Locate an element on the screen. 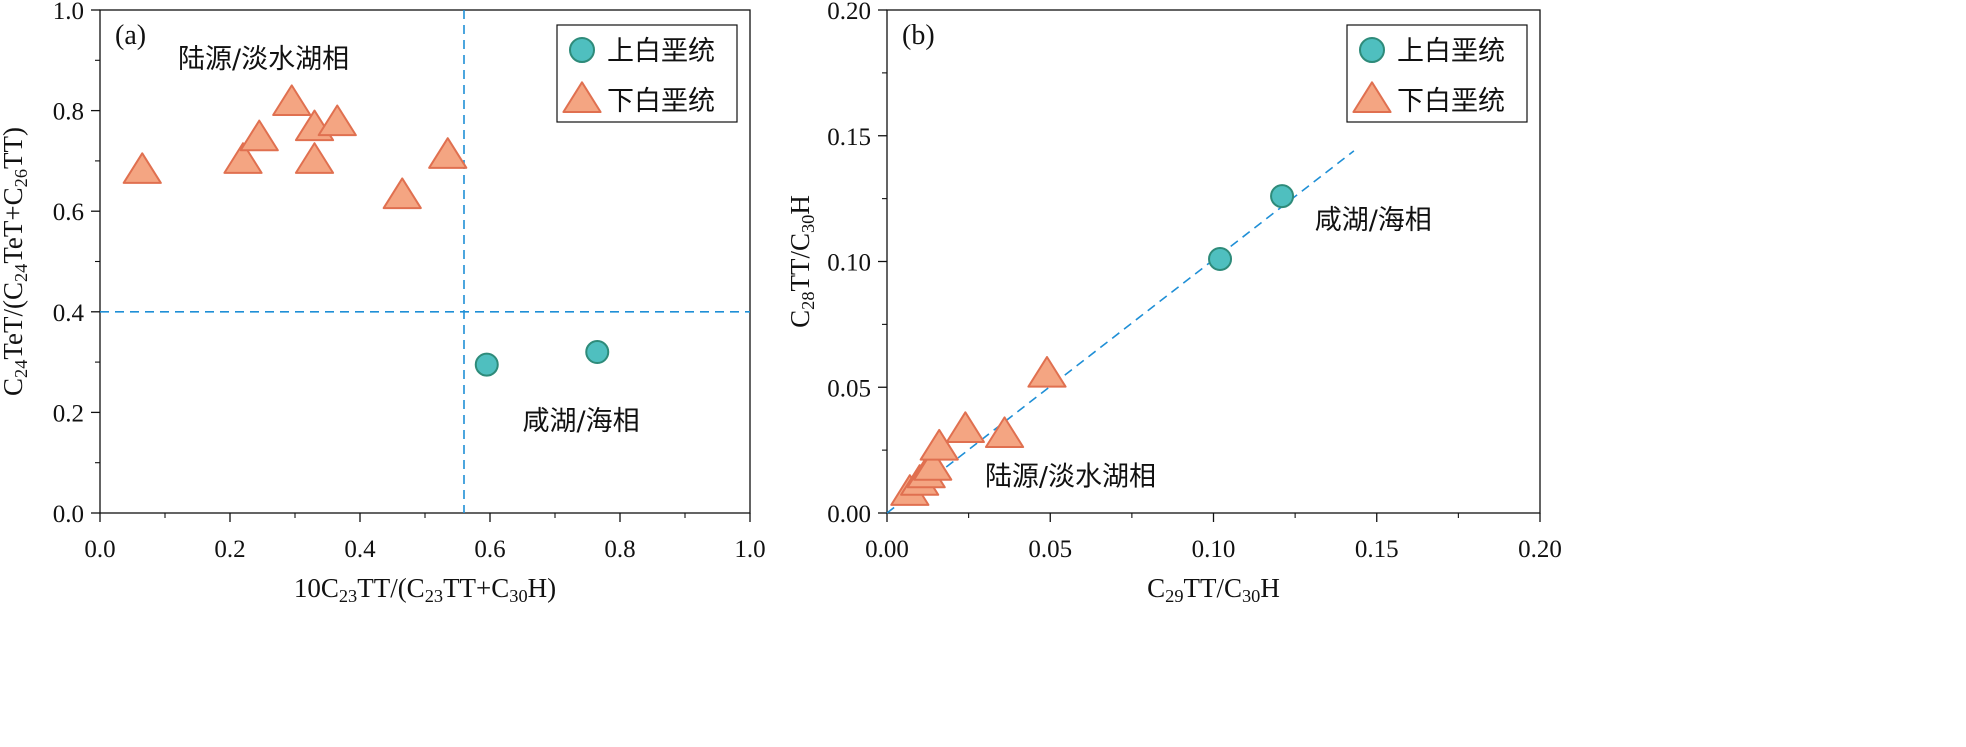  y-tick-label: 0.0 is located at coordinates (68, 514).